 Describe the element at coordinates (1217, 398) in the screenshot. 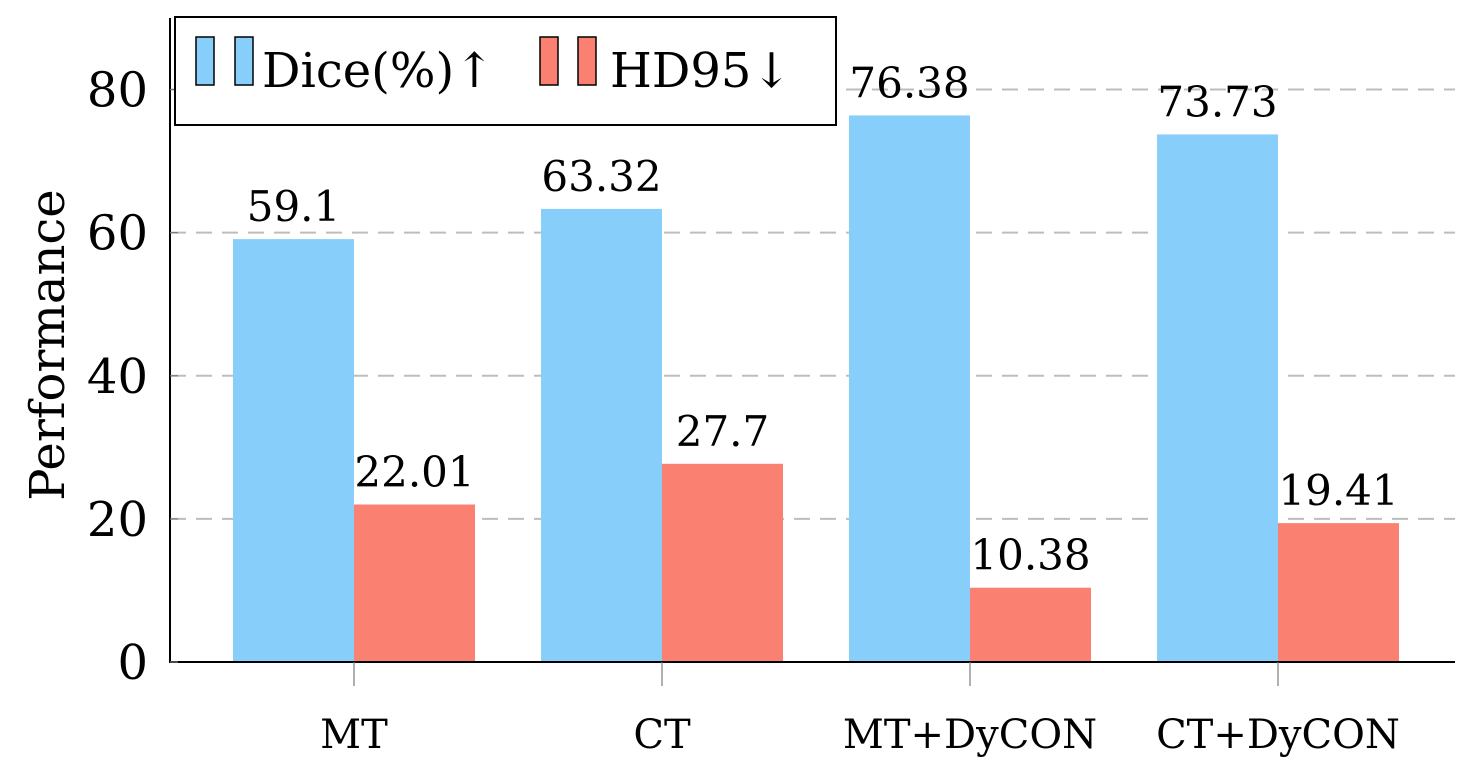

I see `bar-dice-ct-dycon` at that location.